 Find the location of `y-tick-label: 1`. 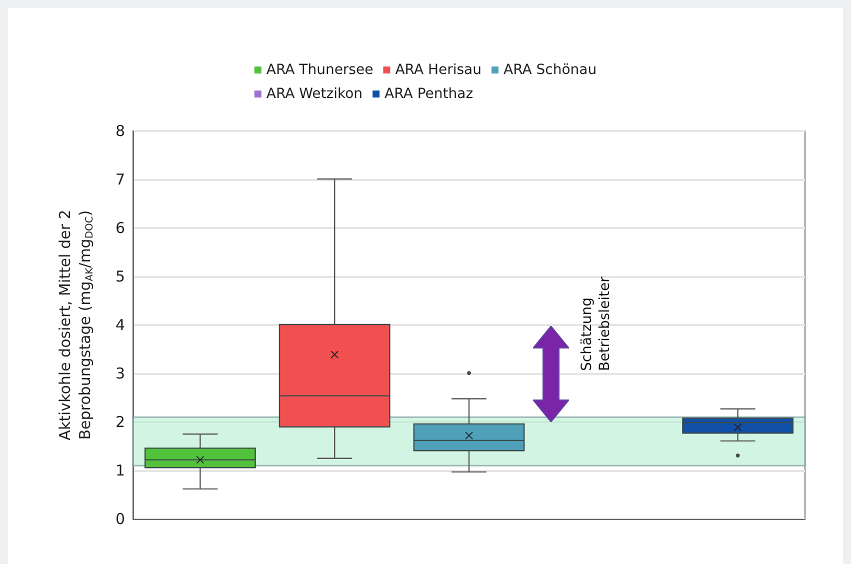

y-tick-label: 1 is located at coordinates (120, 471).